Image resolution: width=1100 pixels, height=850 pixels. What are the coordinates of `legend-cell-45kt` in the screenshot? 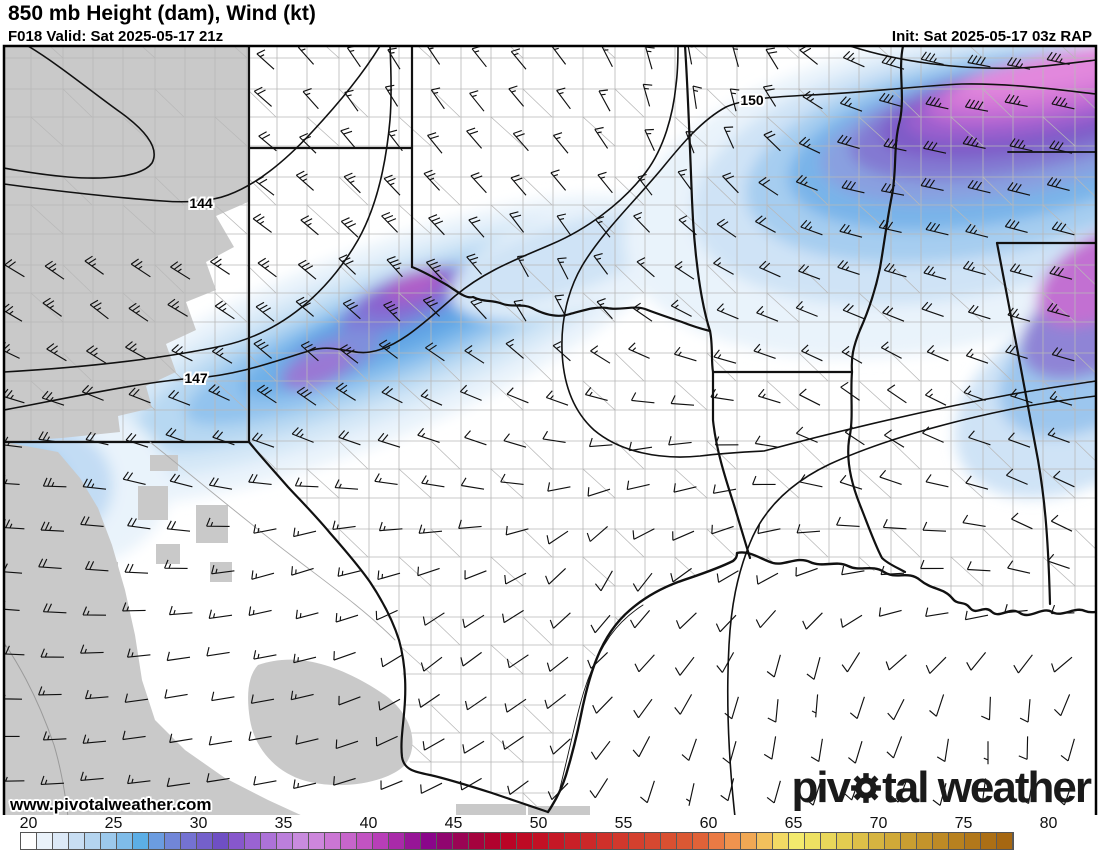 It's located at (429, 841).